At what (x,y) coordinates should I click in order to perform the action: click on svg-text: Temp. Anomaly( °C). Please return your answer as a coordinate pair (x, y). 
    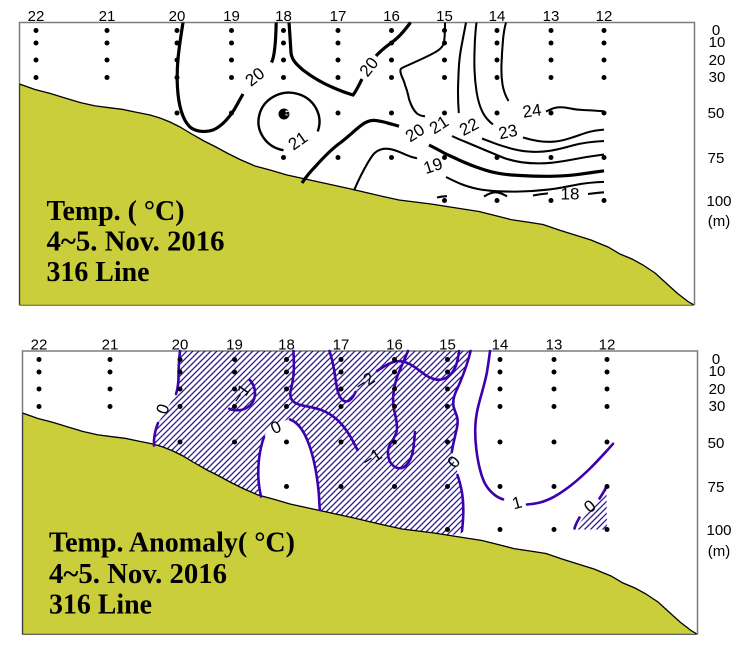
    Looking at the image, I should click on (172, 543).